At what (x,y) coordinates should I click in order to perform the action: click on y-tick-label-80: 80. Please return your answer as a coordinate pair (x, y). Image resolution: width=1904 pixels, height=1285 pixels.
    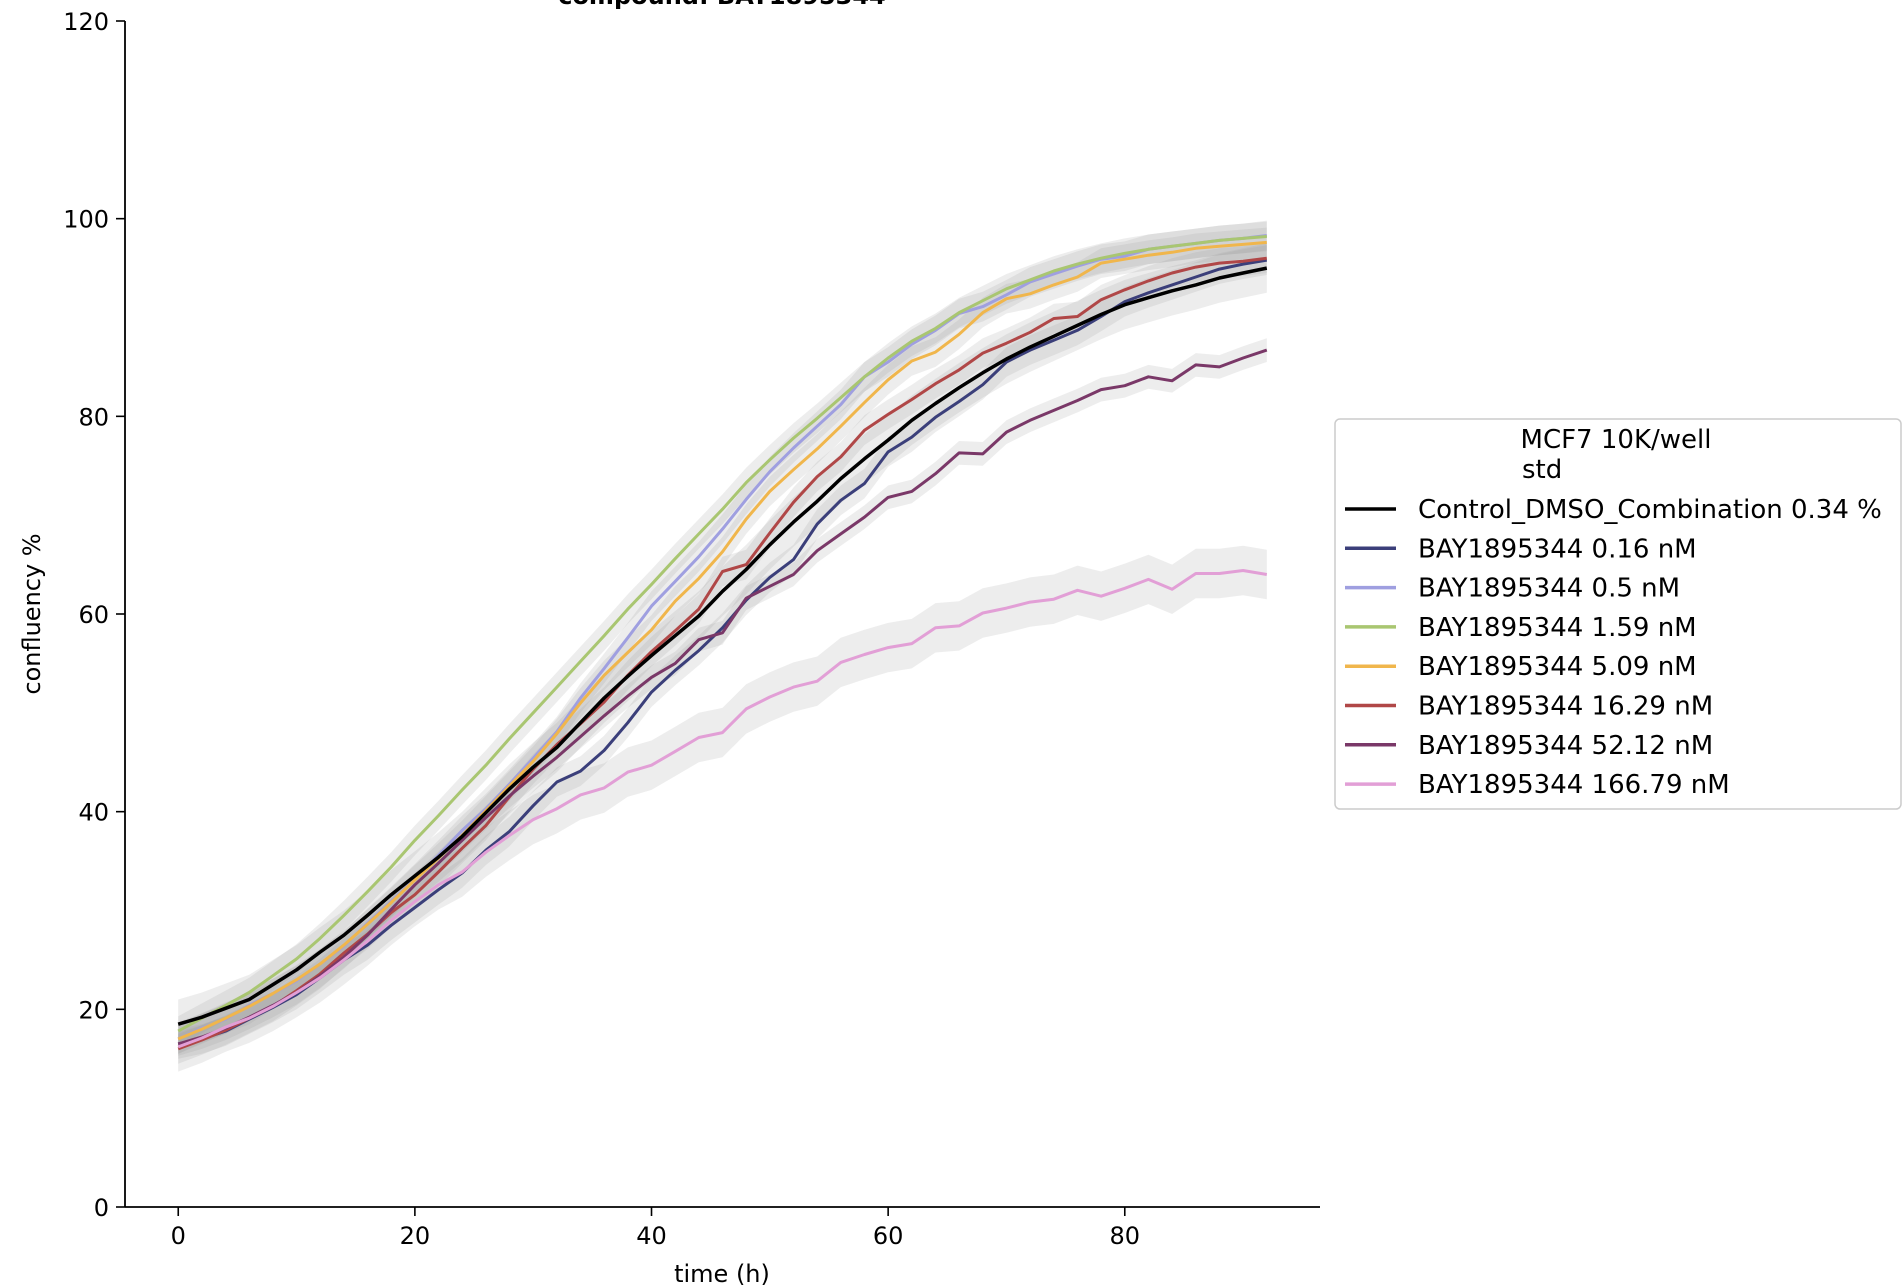
    Looking at the image, I should click on (93, 417).